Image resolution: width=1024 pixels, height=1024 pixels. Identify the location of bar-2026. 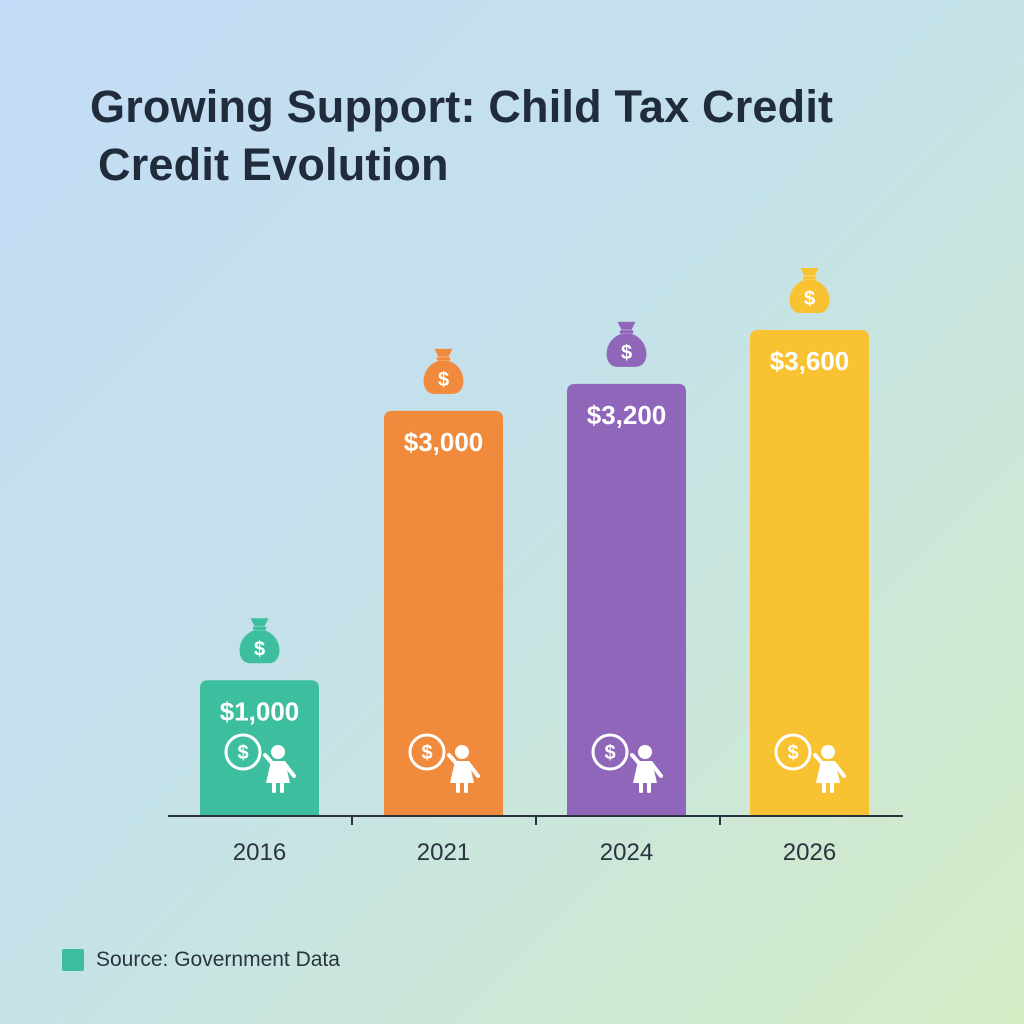
(809, 572).